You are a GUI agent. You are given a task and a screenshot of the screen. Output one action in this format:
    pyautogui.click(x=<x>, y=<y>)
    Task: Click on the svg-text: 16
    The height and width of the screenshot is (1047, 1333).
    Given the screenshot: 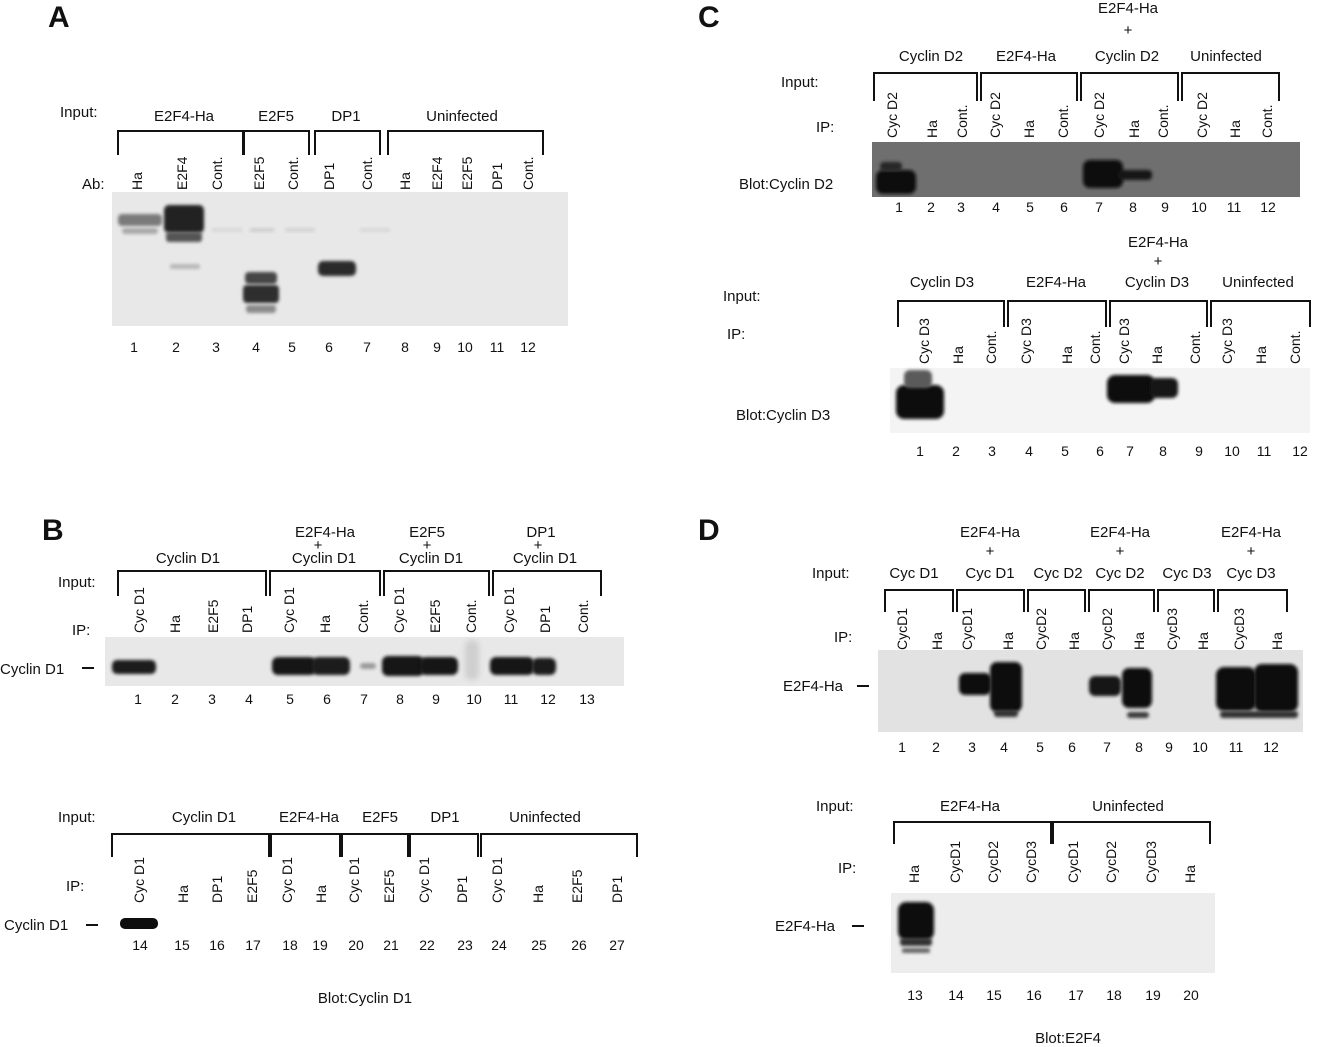 What is the action you would take?
    pyautogui.click(x=217, y=945)
    